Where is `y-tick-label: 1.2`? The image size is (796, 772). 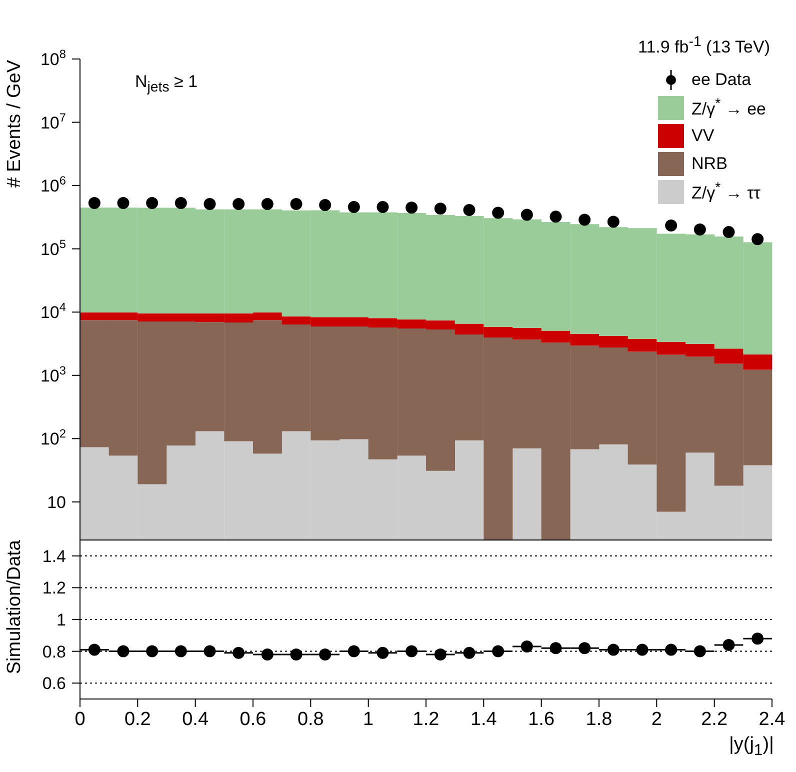 y-tick-label: 1.2 is located at coordinates (54, 588).